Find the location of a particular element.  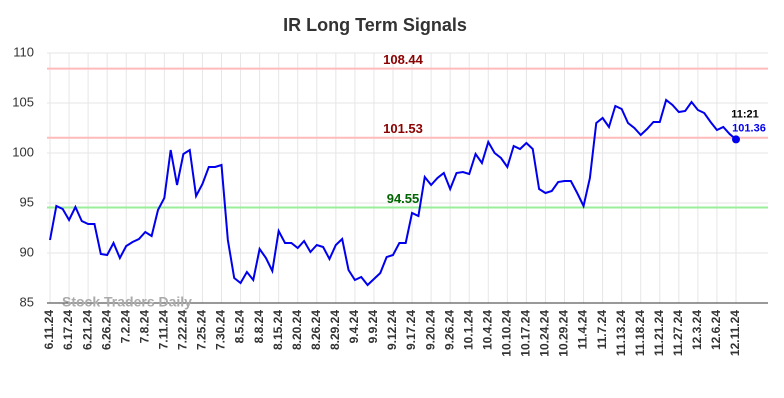

x-tick-label: 6.26.24 is located at coordinates (106, 330).